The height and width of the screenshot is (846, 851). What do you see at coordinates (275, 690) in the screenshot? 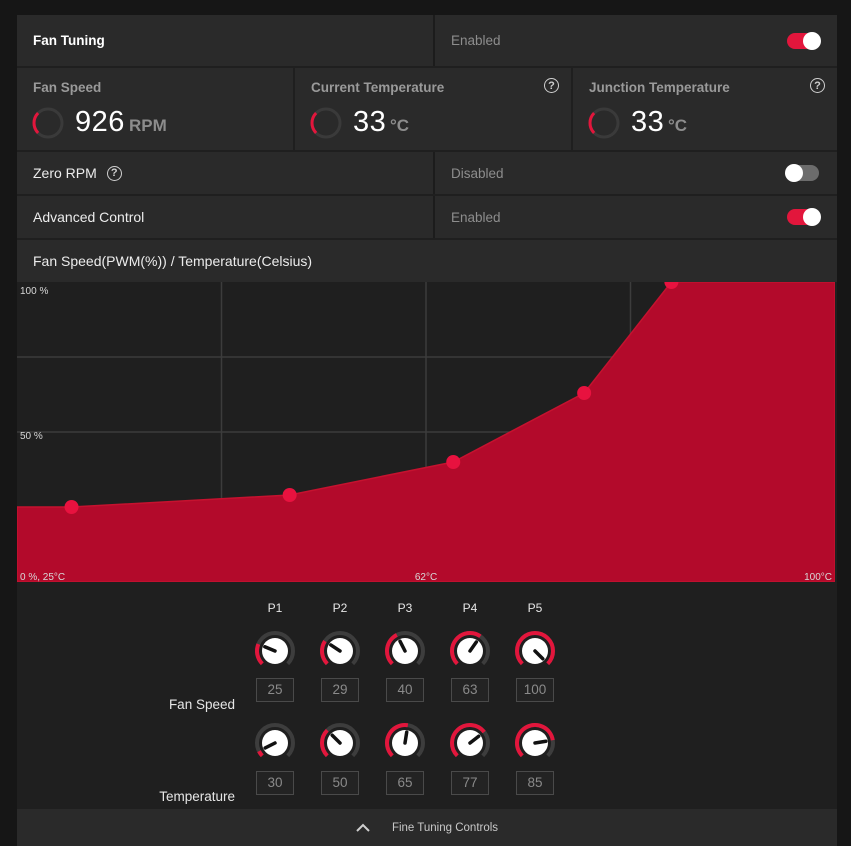
I see `fan-speed-input-p1: 25` at bounding box center [275, 690].